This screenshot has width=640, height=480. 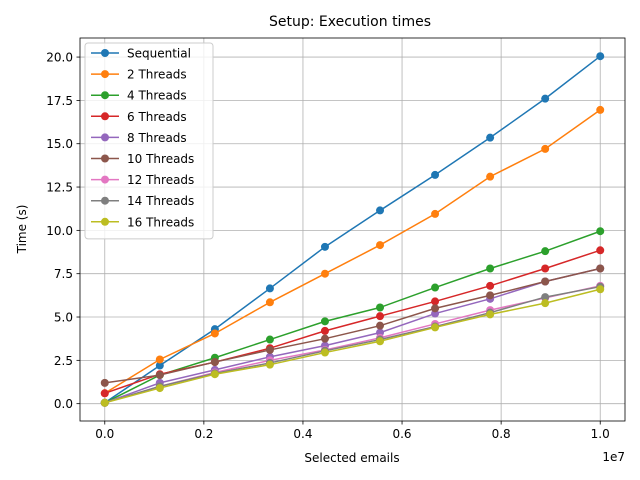 What do you see at coordinates (600, 434) in the screenshot?
I see `x-tick-label: 1.0` at bounding box center [600, 434].